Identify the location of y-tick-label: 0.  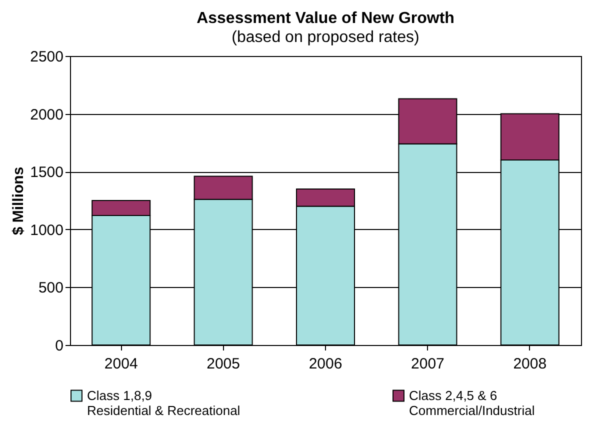
(59, 346).